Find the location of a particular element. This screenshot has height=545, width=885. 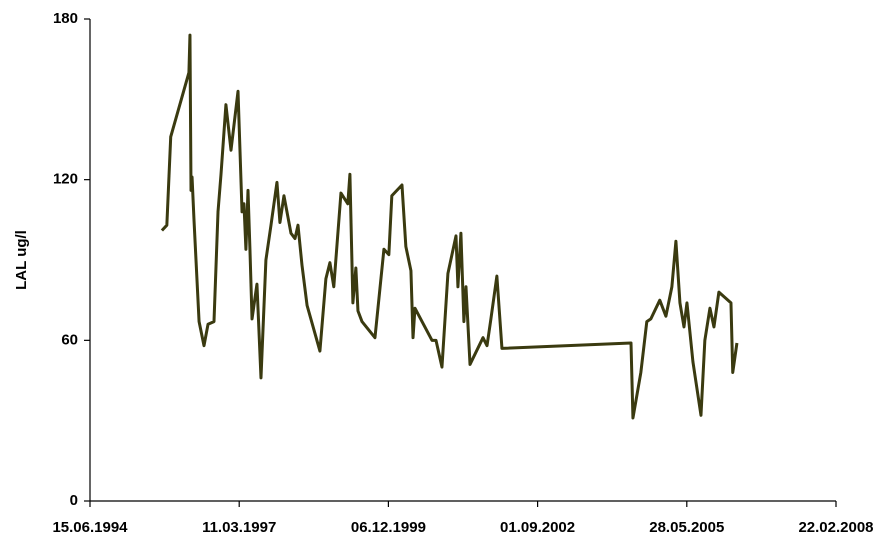

x-tick-label: 06.12.1999 is located at coordinates (388, 527).